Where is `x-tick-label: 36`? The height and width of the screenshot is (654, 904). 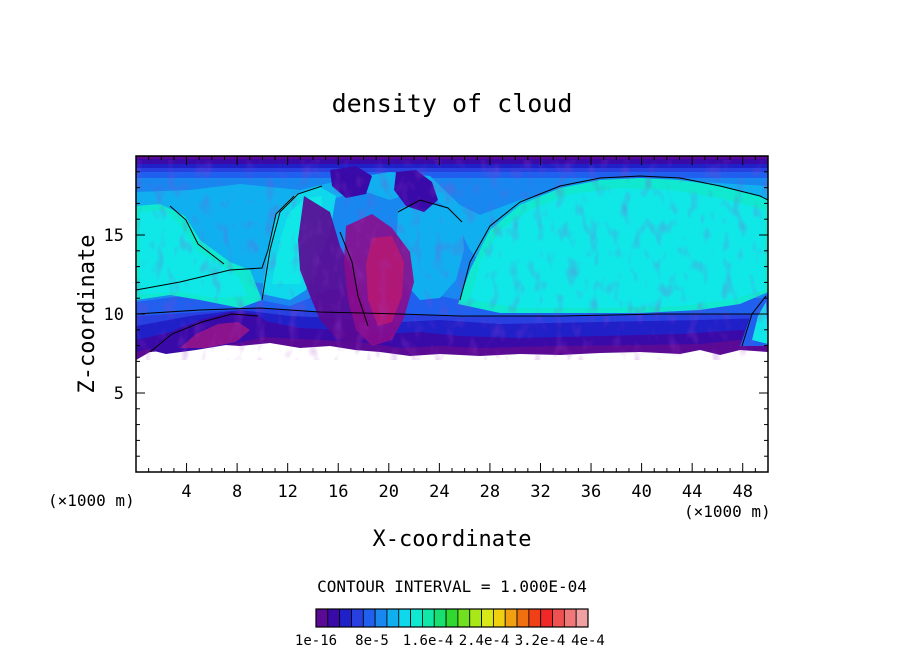
x-tick-label: 36 is located at coordinates (591, 492).